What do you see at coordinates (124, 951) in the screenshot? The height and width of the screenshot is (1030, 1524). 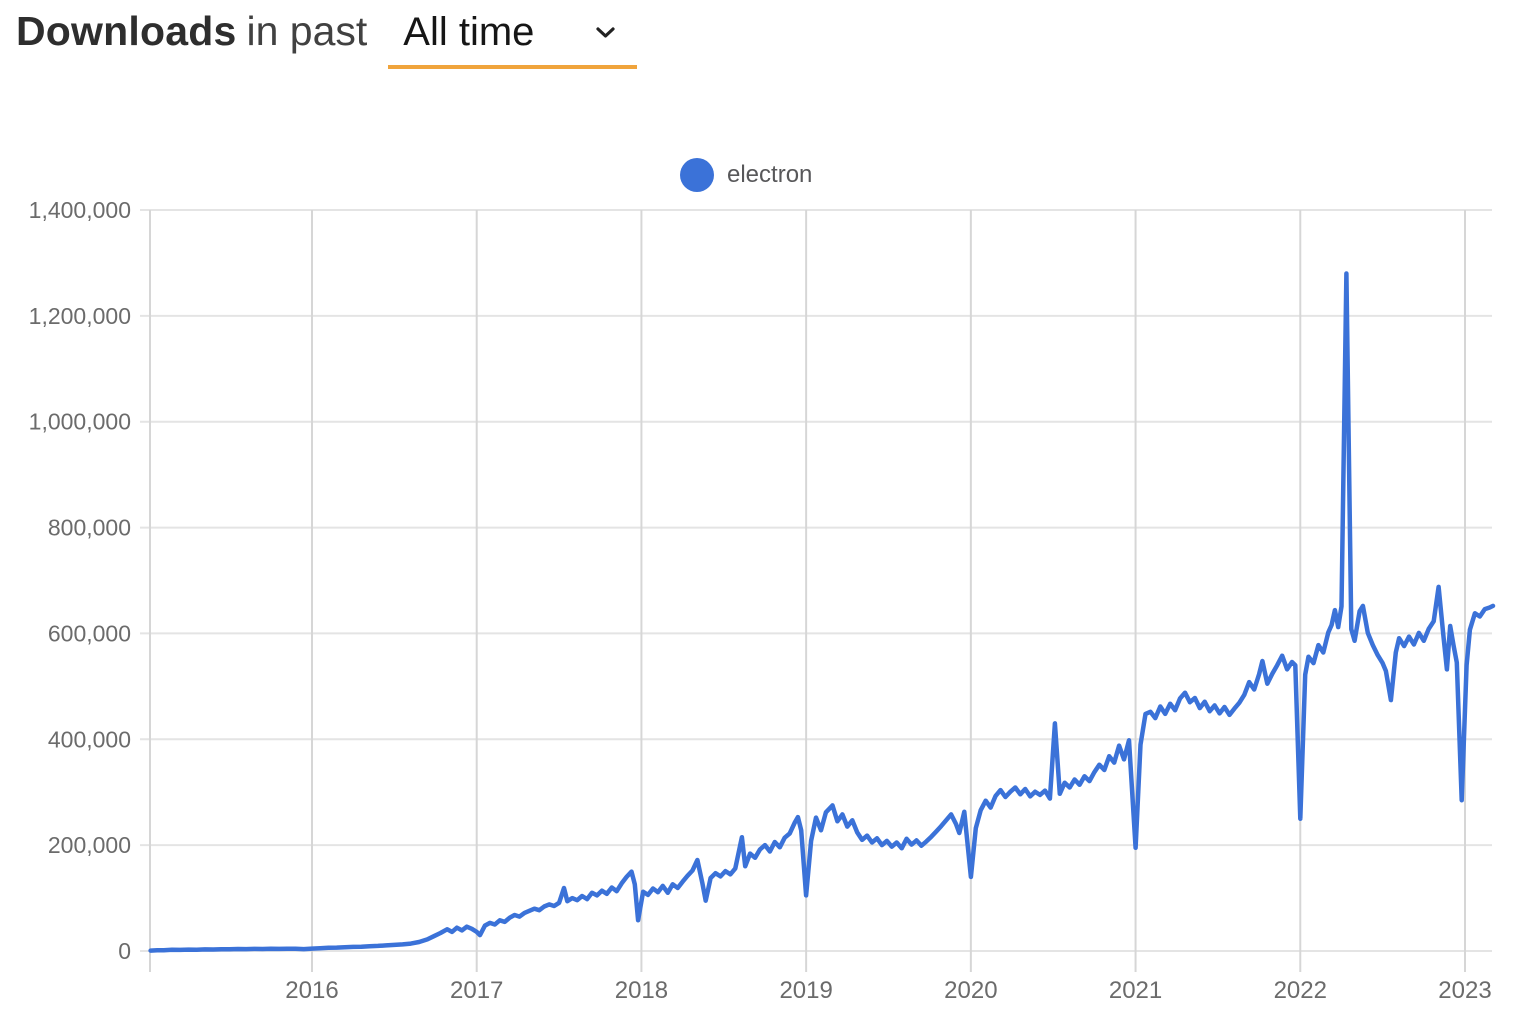 I see `y-tick-label: 0` at bounding box center [124, 951].